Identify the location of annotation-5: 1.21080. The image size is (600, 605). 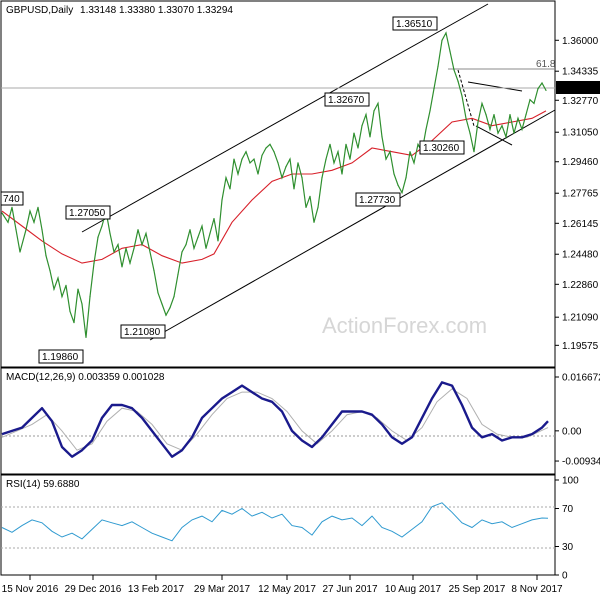
(142, 332).